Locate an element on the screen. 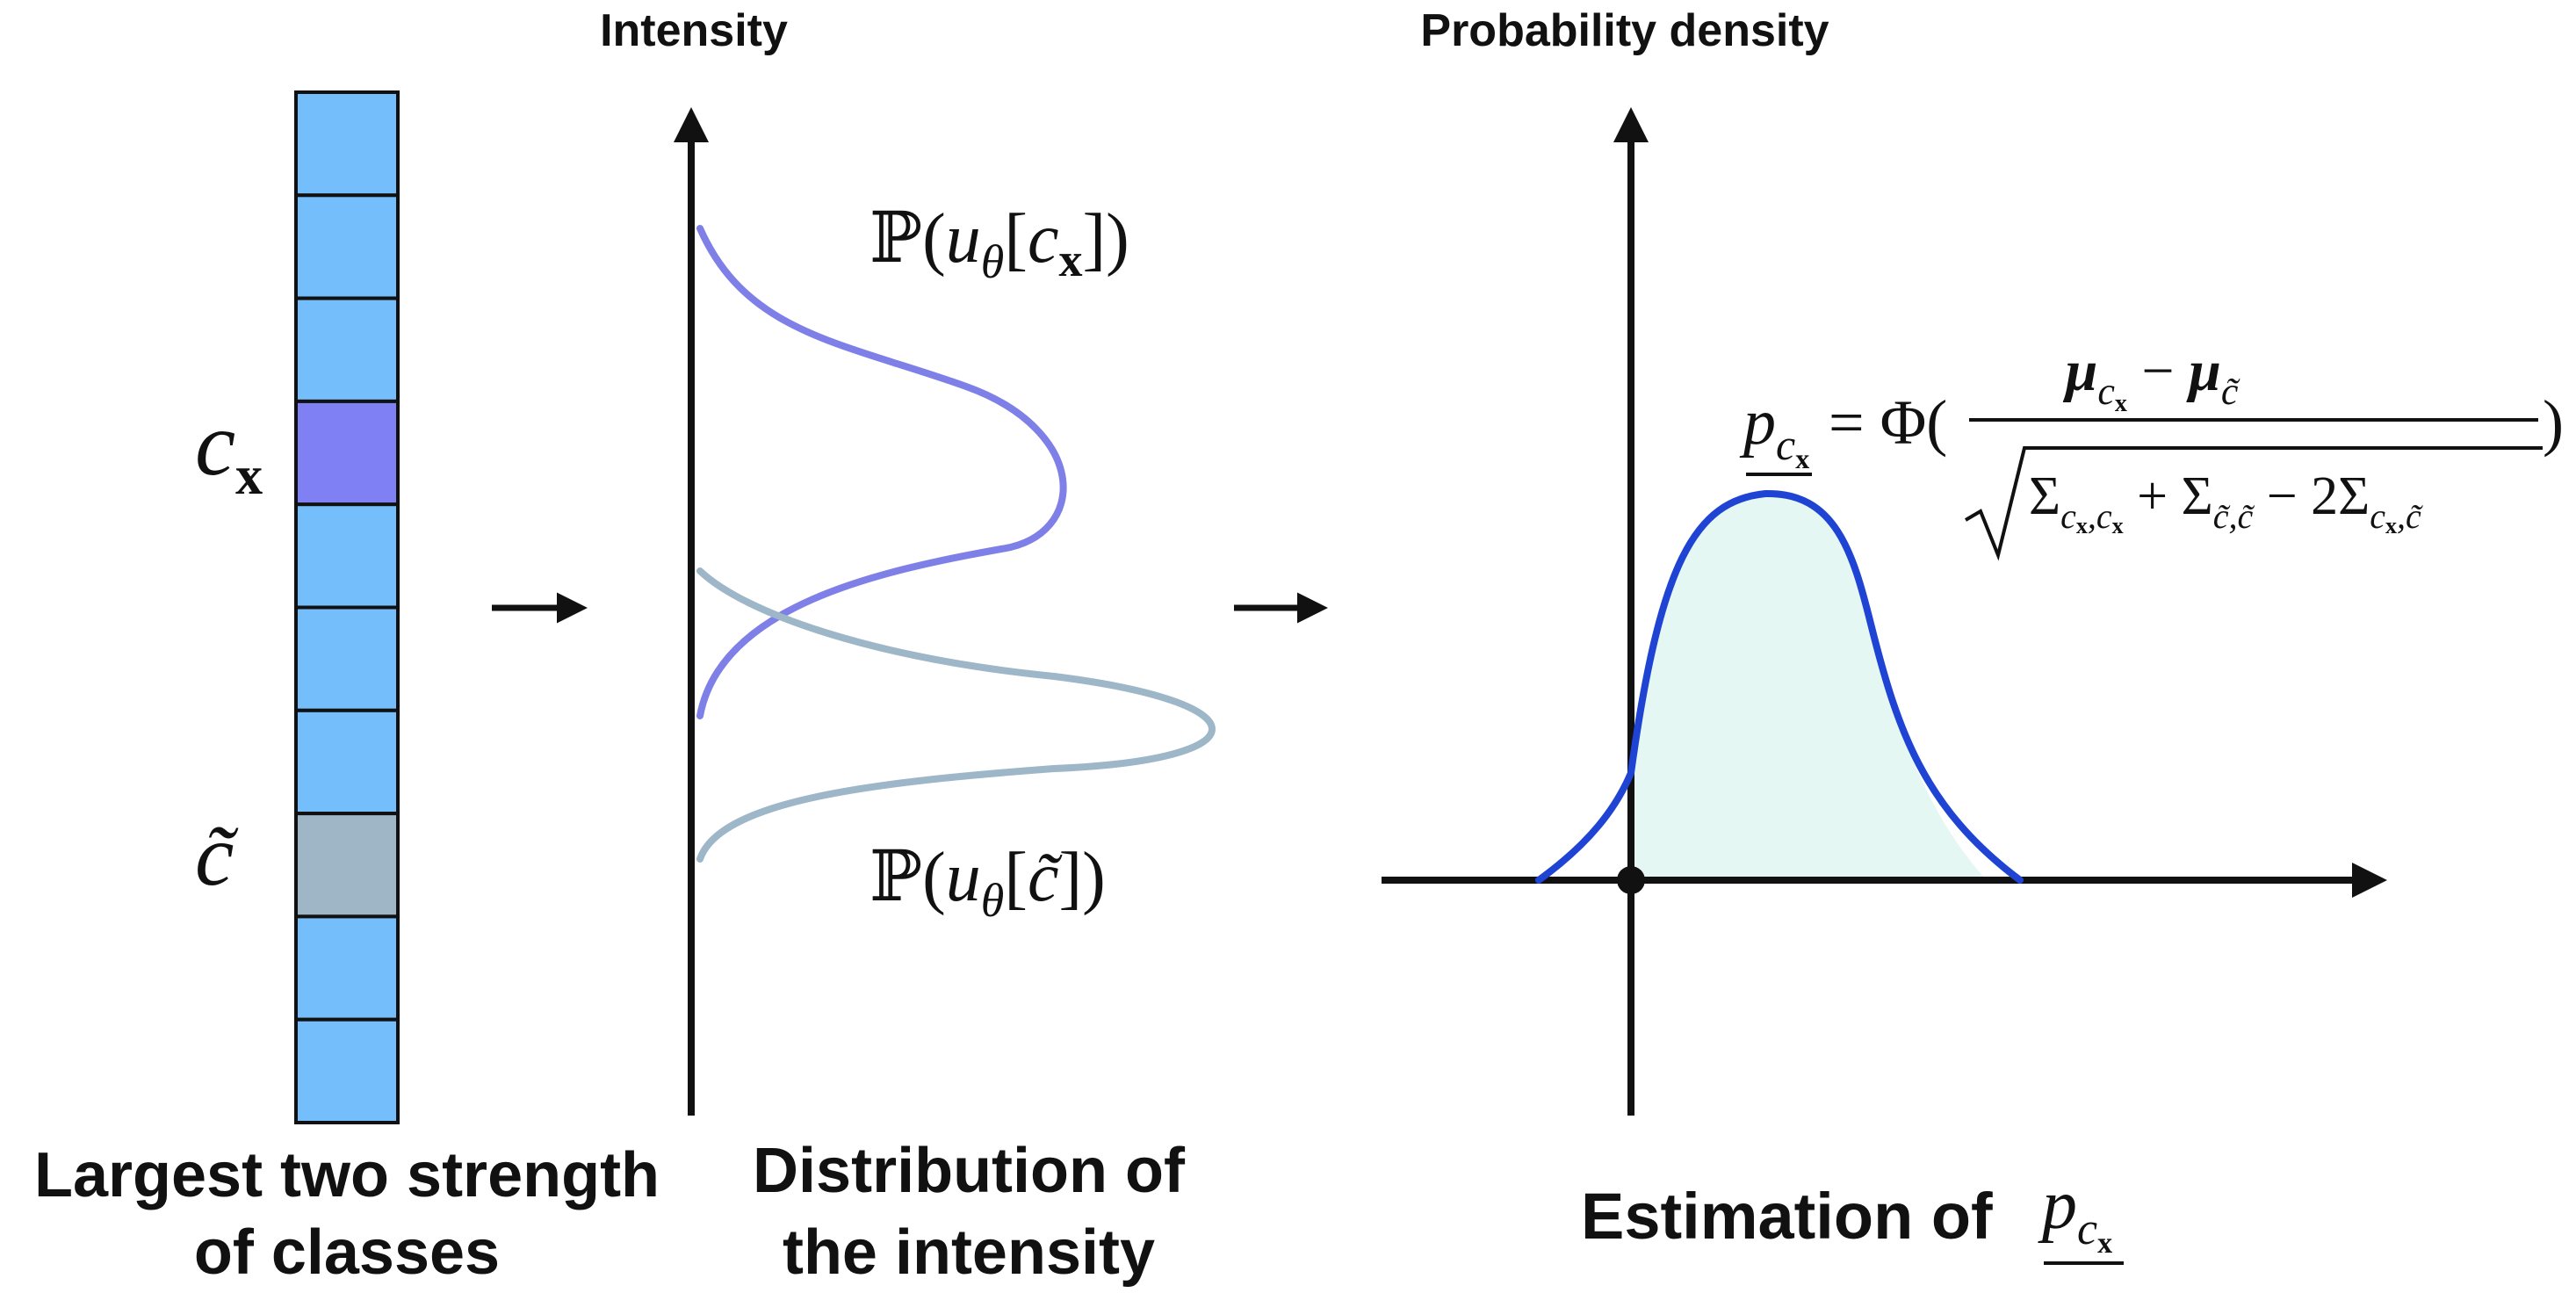 The image size is (2576, 1293). label-cx: cx is located at coordinates (229, 450).